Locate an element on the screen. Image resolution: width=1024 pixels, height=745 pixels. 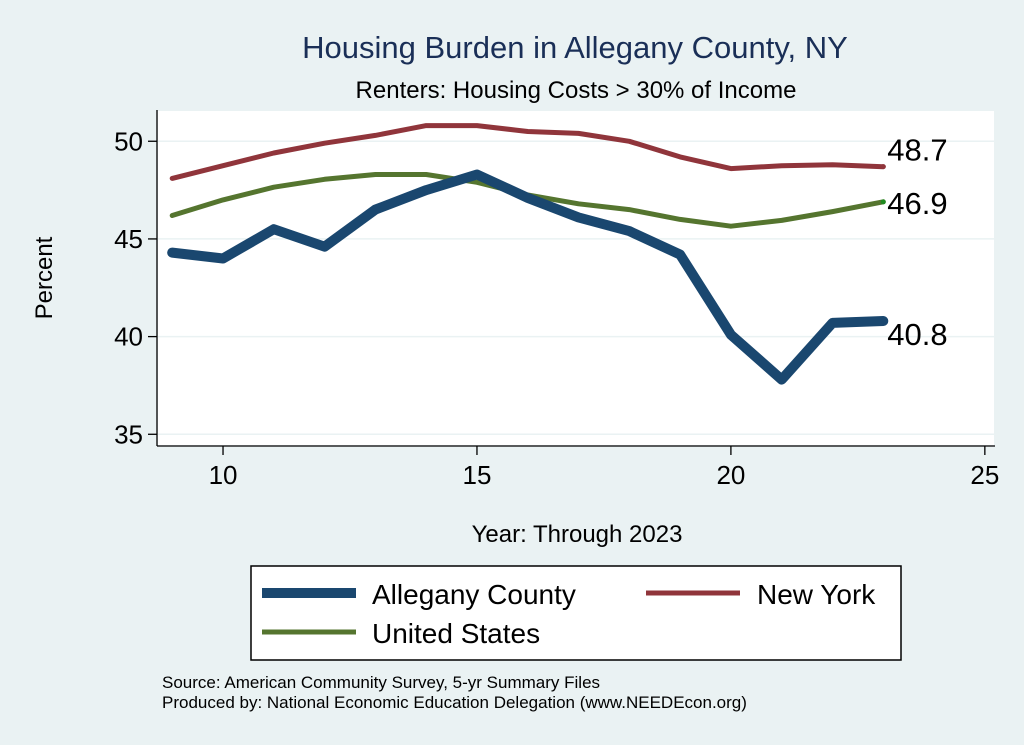
end-point-new-york is located at coordinates (883, 167).